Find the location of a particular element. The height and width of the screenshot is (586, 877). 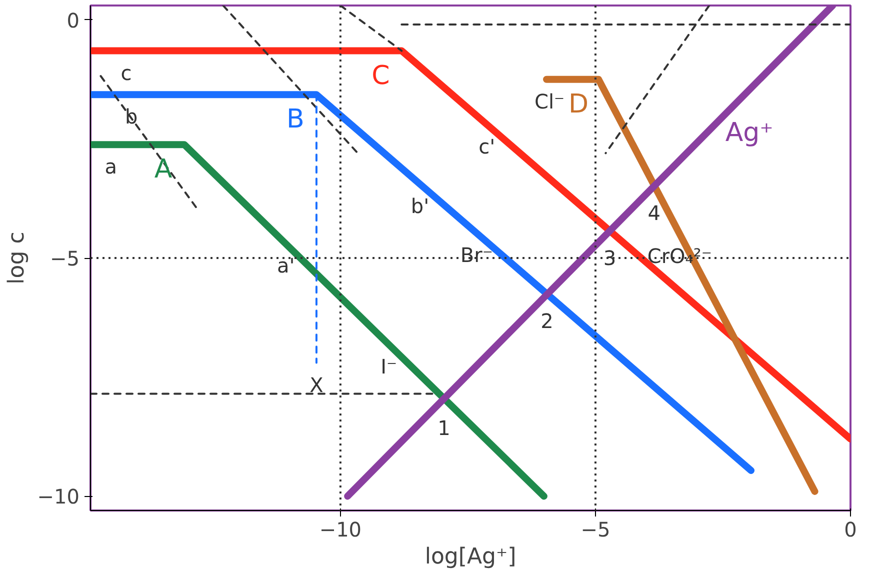

annotation: 4 is located at coordinates (654, 213).